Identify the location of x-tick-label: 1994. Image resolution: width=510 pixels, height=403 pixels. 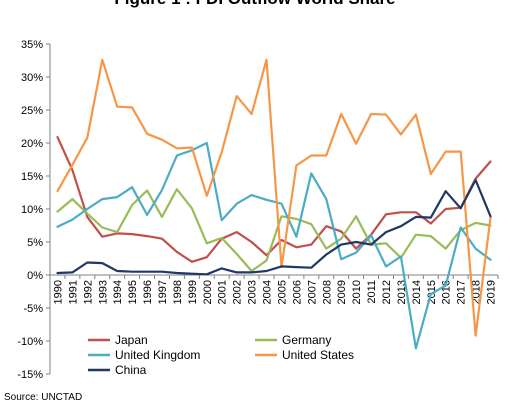
(118, 292).